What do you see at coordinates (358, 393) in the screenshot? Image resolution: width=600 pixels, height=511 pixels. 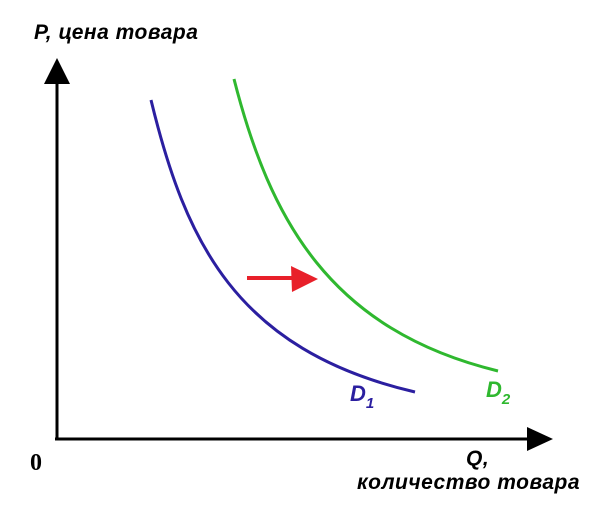 I see `curve-label-d1-letter: D` at bounding box center [358, 393].